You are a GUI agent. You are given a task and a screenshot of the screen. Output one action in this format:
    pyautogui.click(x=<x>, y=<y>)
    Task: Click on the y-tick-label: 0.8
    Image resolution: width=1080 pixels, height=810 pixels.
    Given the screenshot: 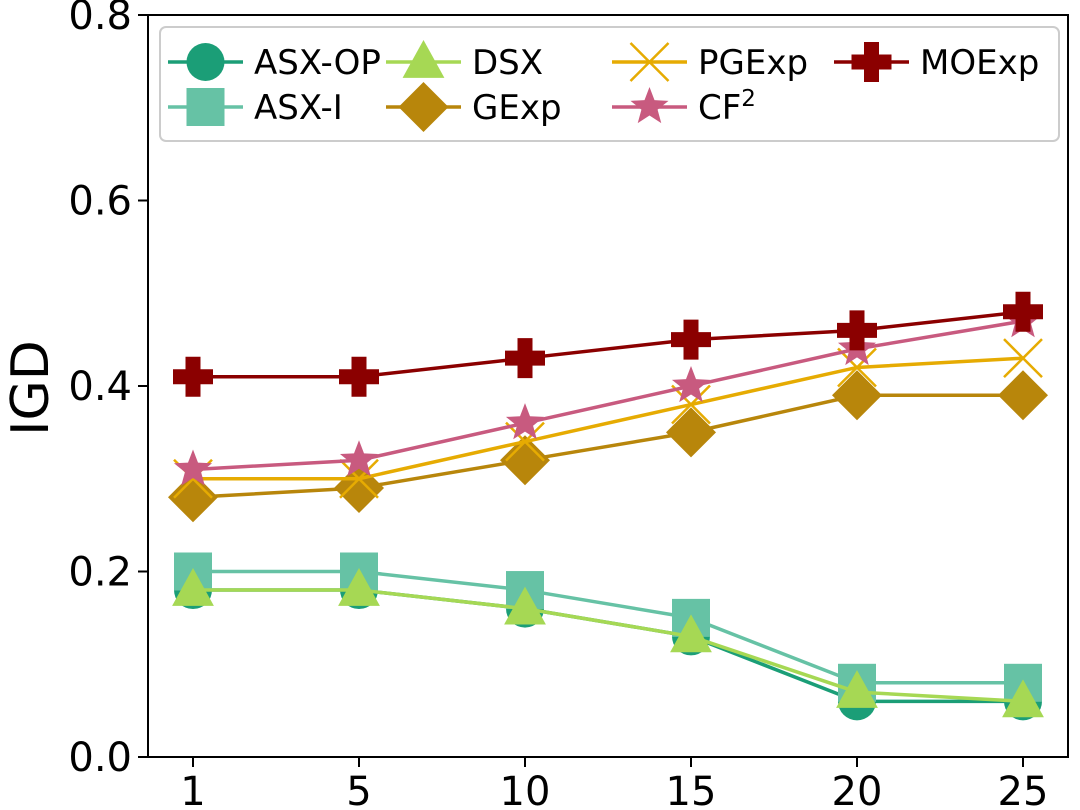 What is the action you would take?
    pyautogui.click(x=100, y=19)
    